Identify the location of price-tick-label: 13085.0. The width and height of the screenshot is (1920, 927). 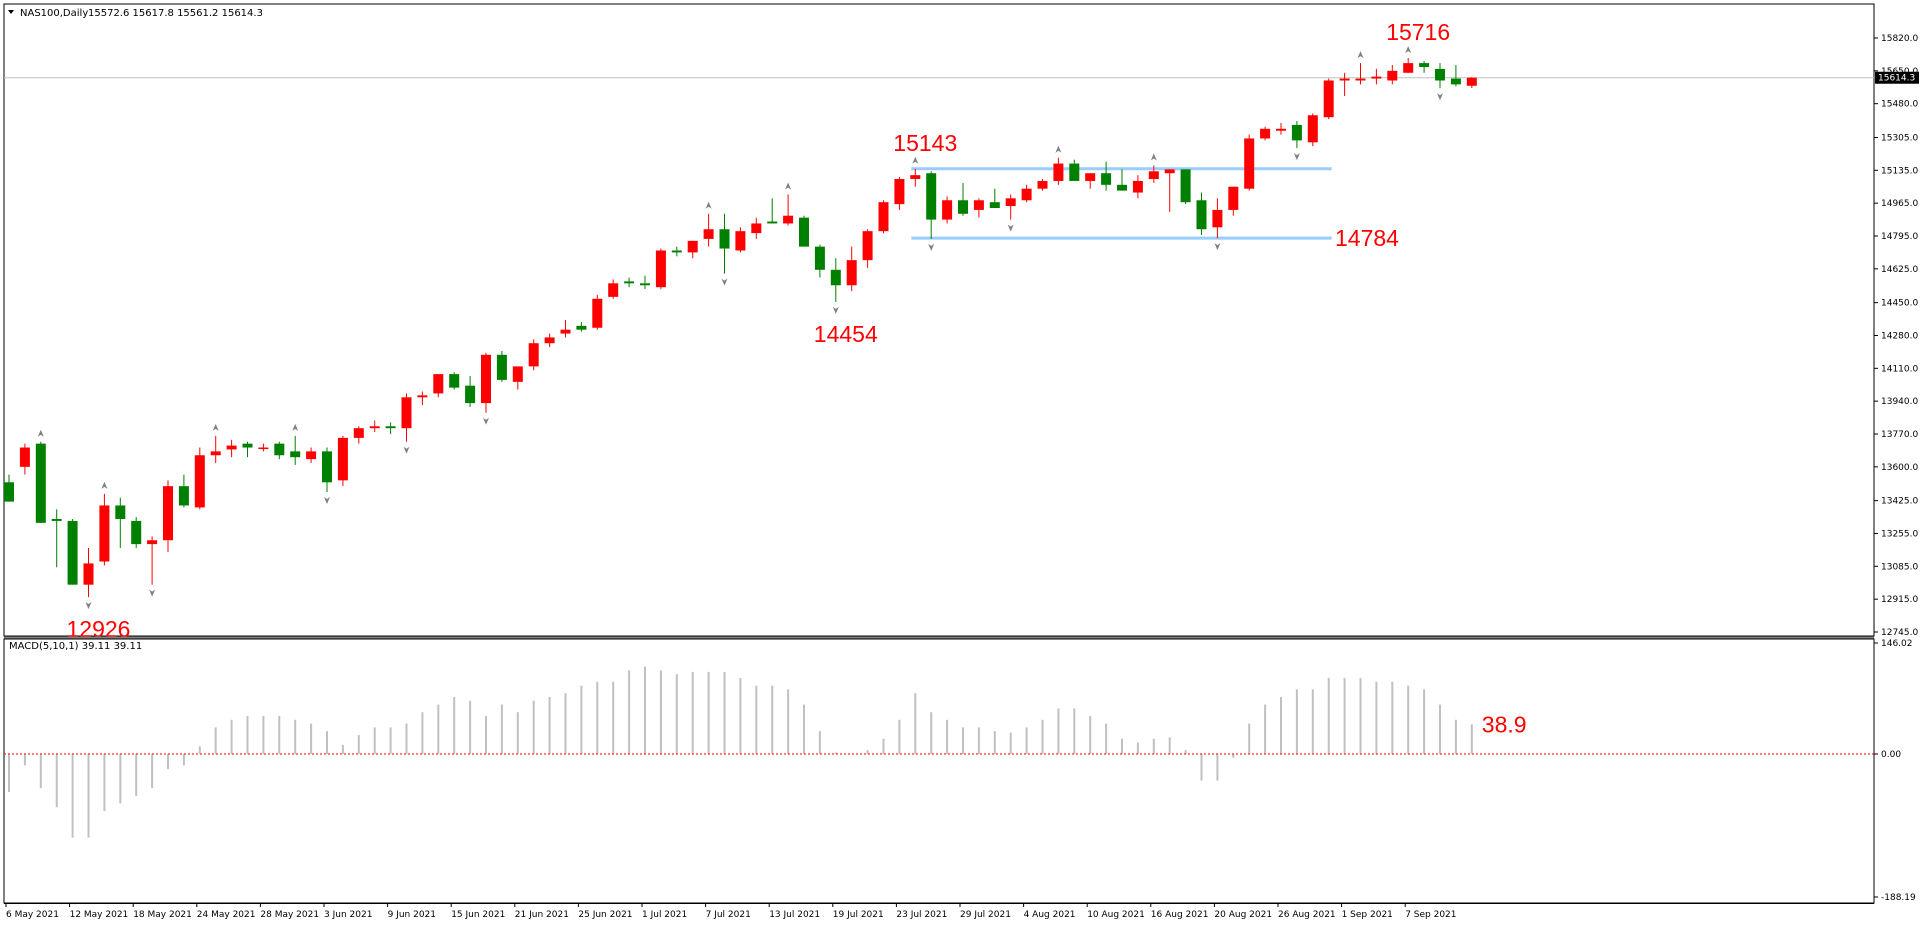
(1899, 567).